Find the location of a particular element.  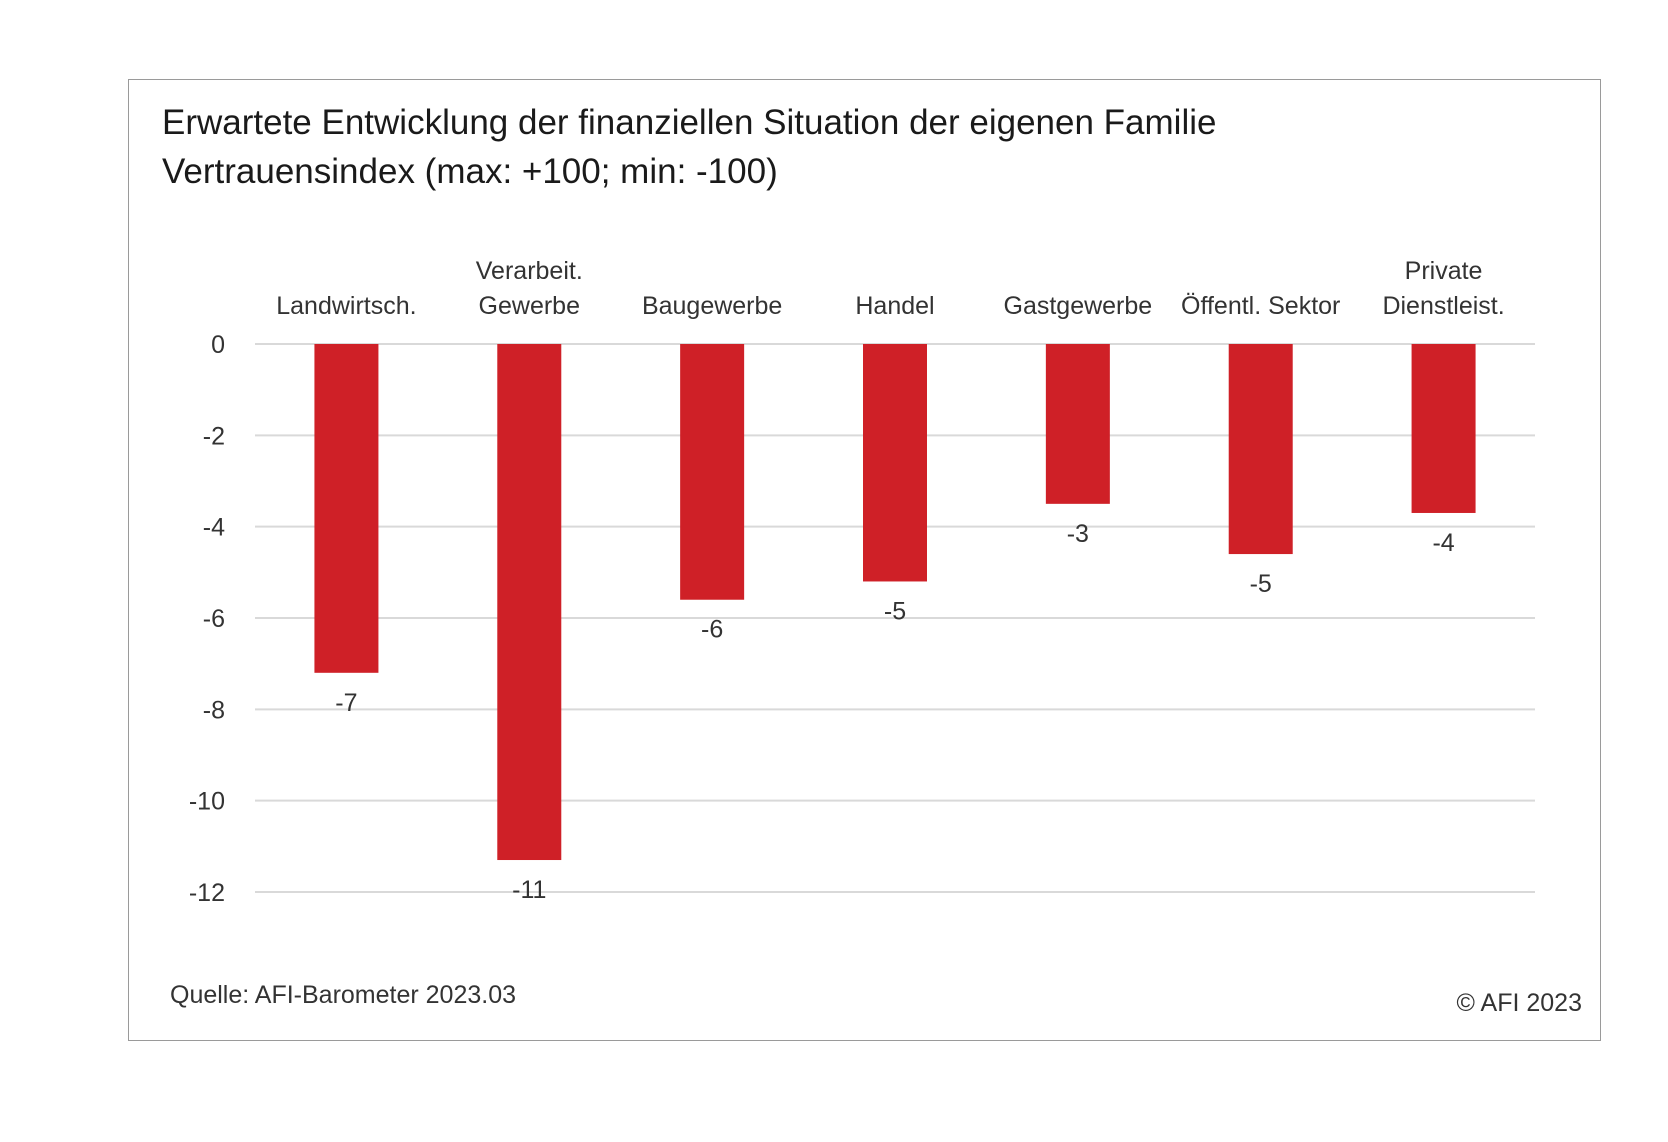

category-label: Gastgewerbe is located at coordinates (1078, 306).